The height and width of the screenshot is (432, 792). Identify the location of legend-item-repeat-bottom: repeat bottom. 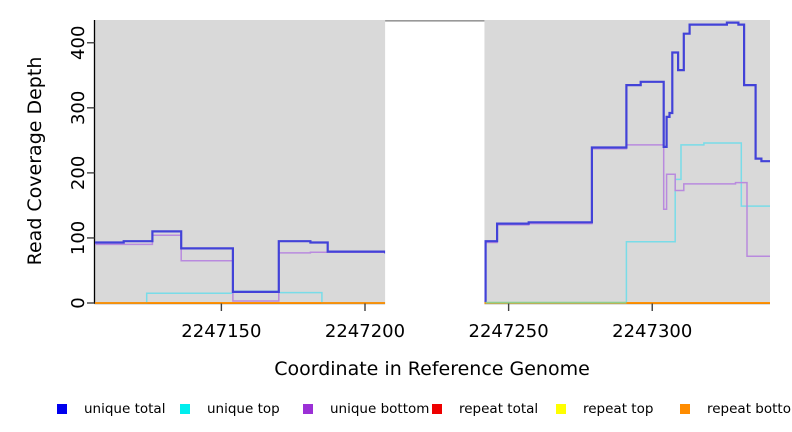
(736, 409).